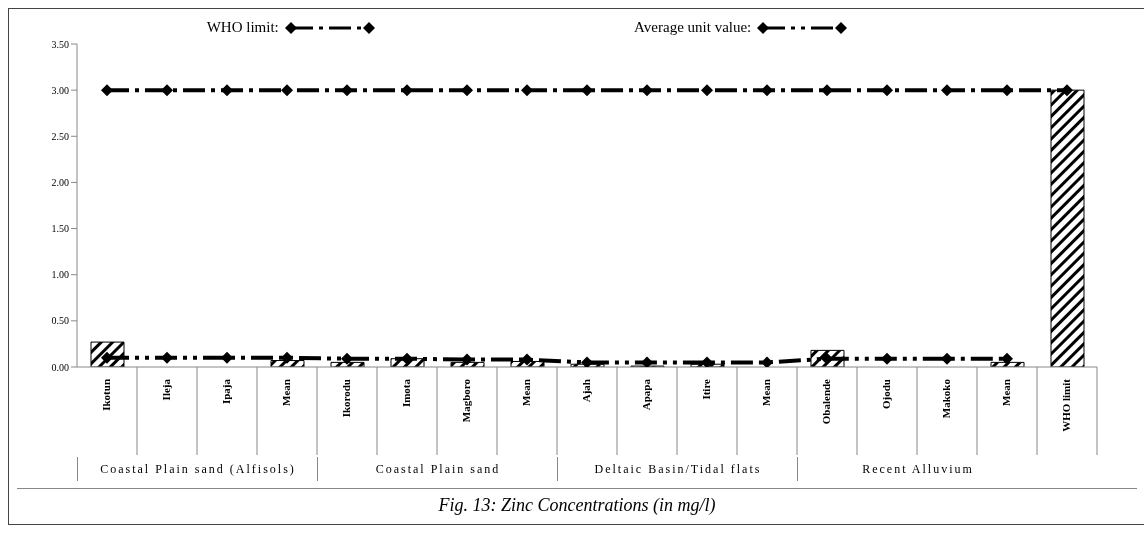 The width and height of the screenshot is (1144, 537). What do you see at coordinates (405, 393) in the screenshot?
I see `x-tick-label: Imota` at bounding box center [405, 393].